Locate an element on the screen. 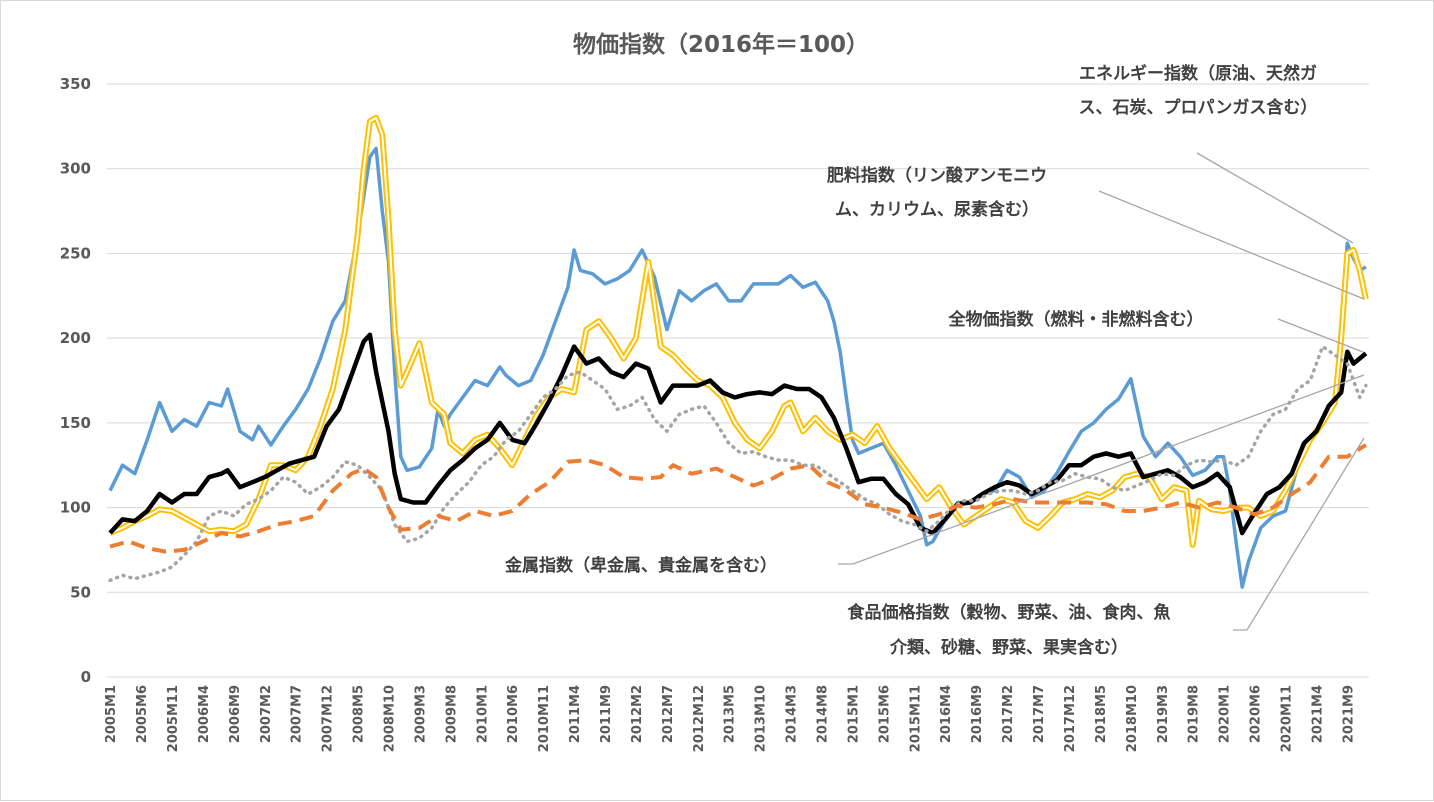  x-tick-label: 2015M1 is located at coordinates (853, 714).